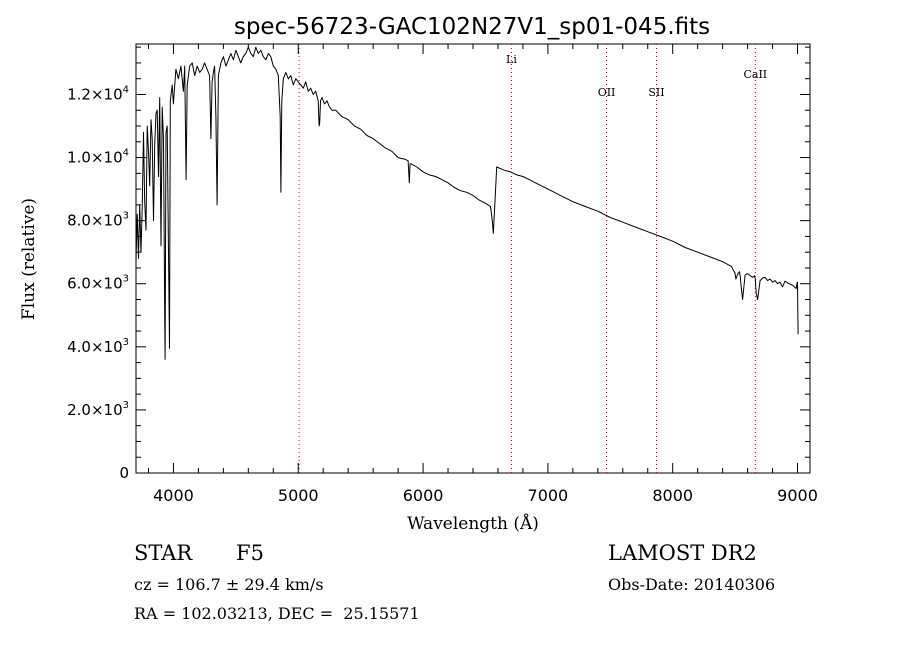 Image resolution: width=900 pixels, height=650 pixels. I want to click on y-tick-label: 2.0×103, so click(98, 409).